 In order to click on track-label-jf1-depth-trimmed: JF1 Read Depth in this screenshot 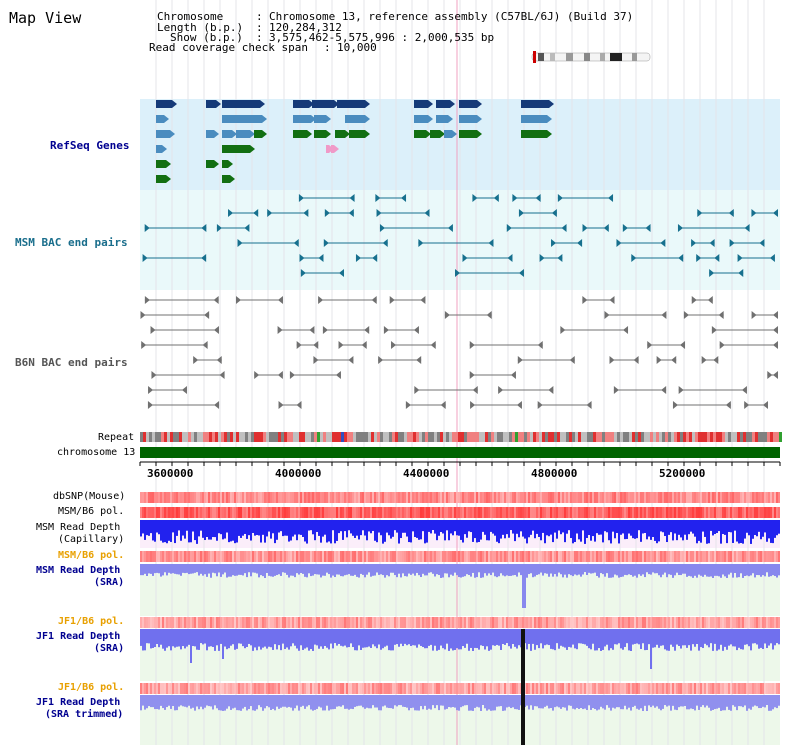, I will do `click(78, 702)`.